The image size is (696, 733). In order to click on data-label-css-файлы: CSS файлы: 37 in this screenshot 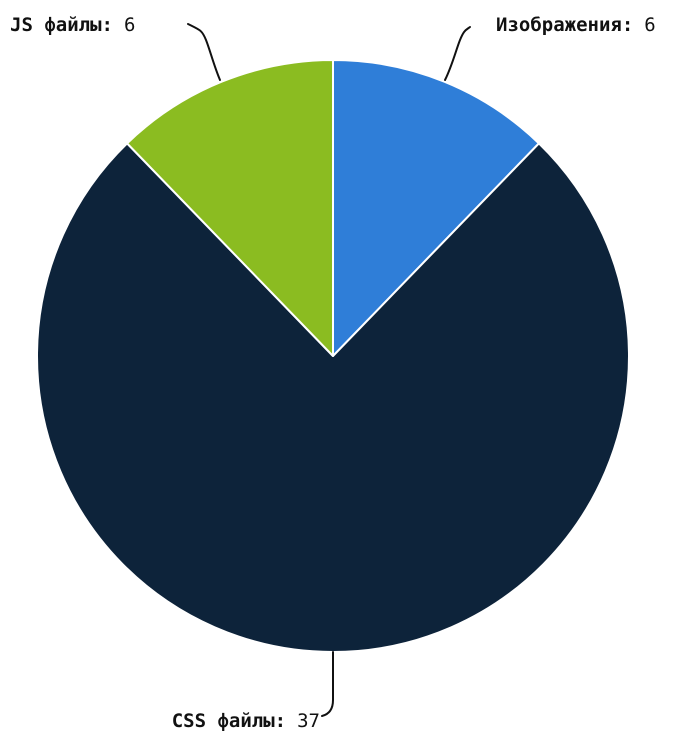, I will do `click(246, 721)`.